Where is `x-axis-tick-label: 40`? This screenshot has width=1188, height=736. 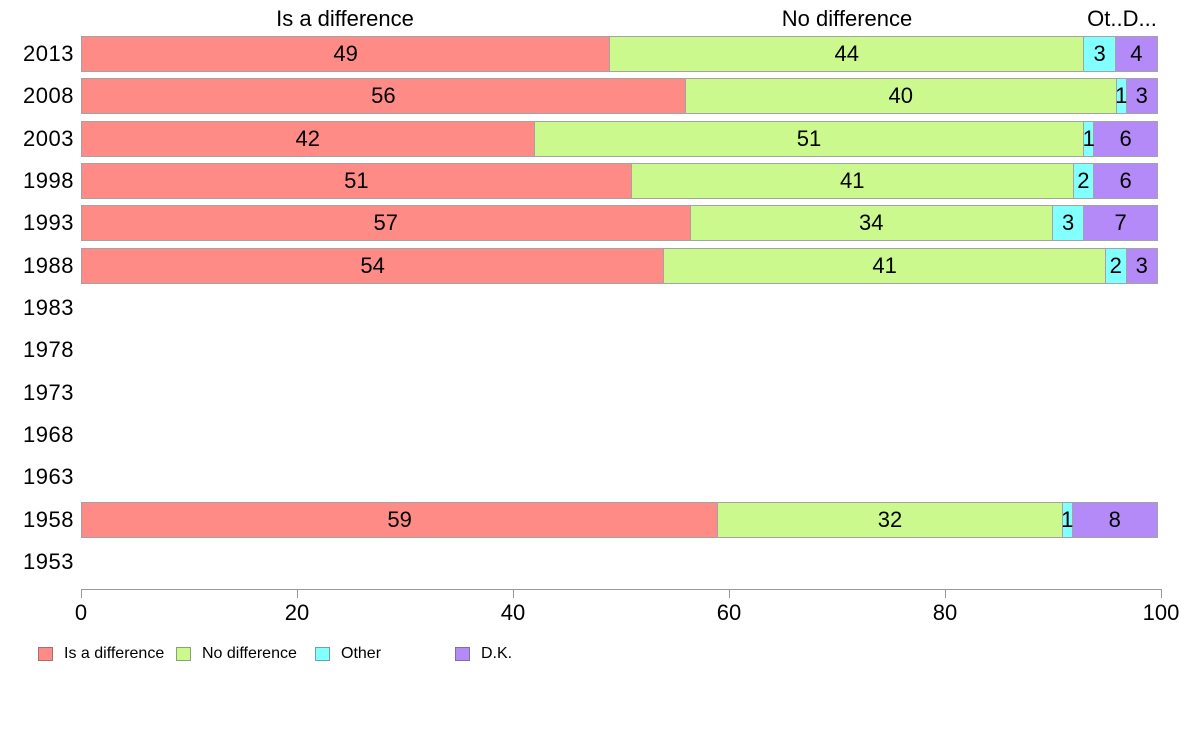
x-axis-tick-label: 40 is located at coordinates (513, 612).